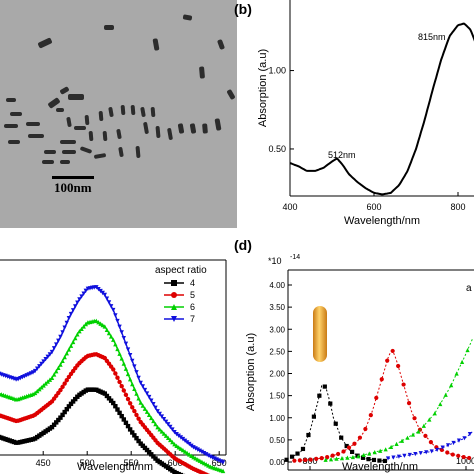 The height and width of the screenshot is (474, 474). What do you see at coordinates (277, 149) in the screenshot?
I see `chart-b-y-tick-label: 0.50` at bounding box center [277, 149].